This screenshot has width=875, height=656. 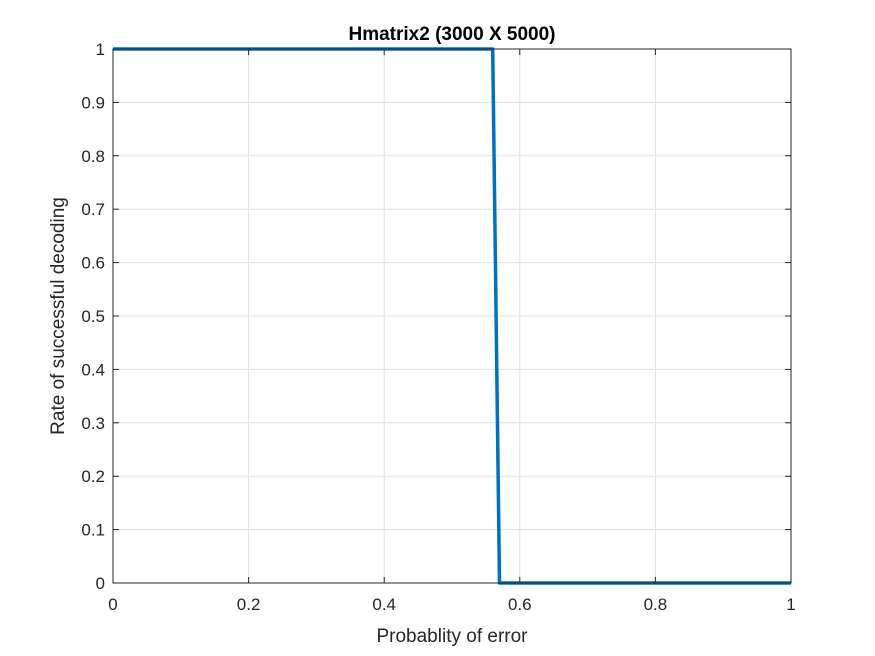 What do you see at coordinates (93, 423) in the screenshot?
I see `y-tick-label: 0.3` at bounding box center [93, 423].